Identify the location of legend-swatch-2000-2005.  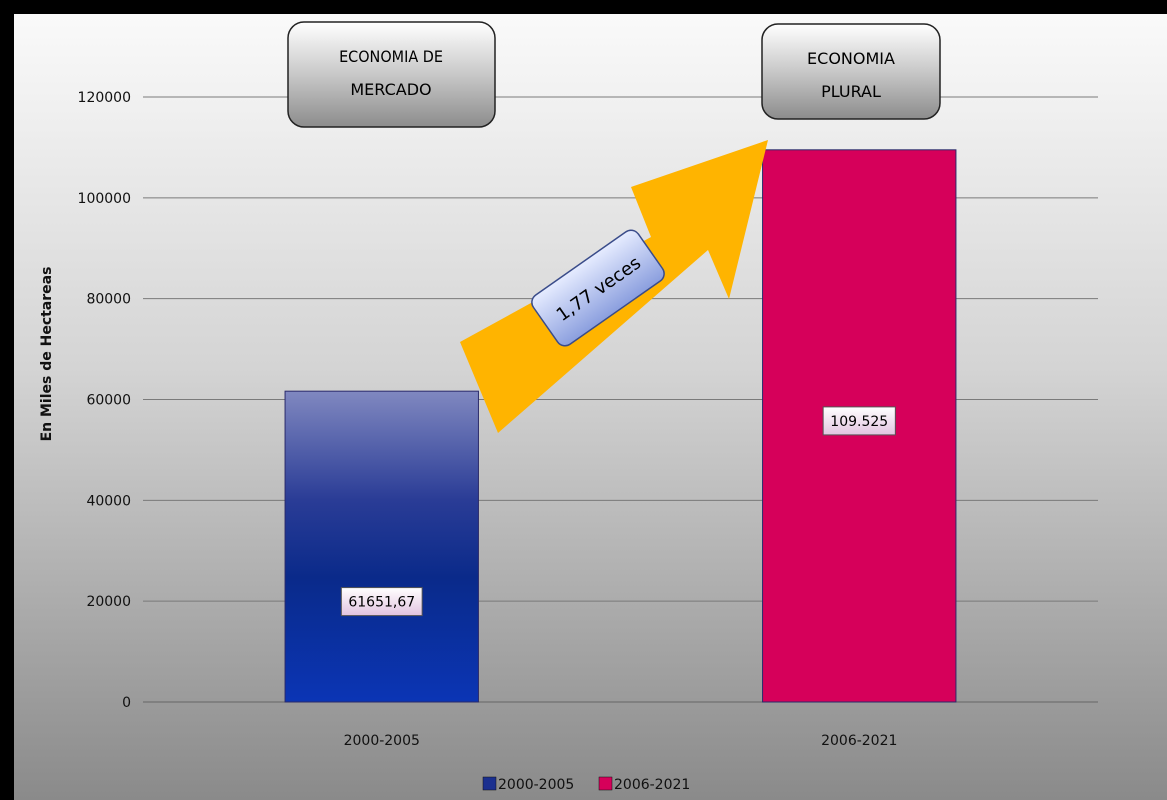
(489, 783).